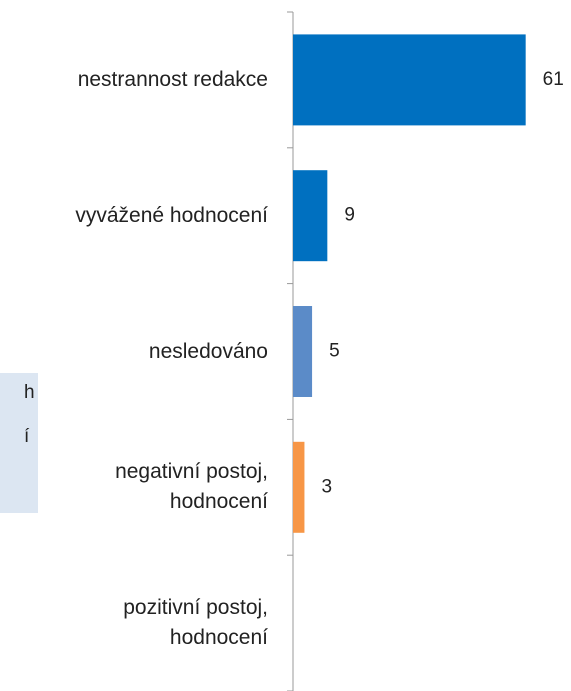 The width and height of the screenshot is (571, 691). Describe the element at coordinates (334, 351) in the screenshot. I see `data-label: 5` at that location.